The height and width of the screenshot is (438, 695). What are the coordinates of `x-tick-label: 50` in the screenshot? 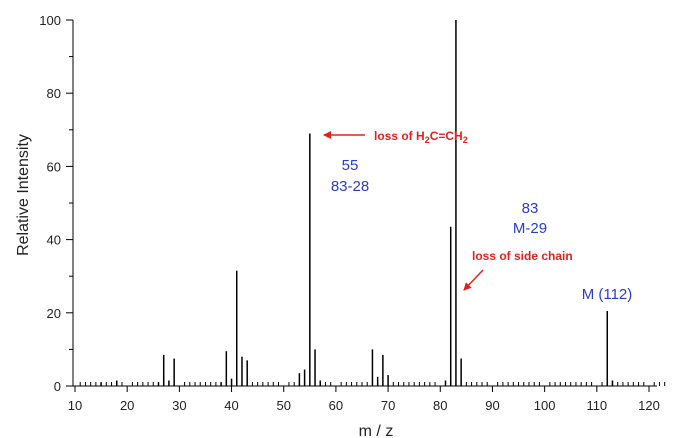 It's located at (283, 405).